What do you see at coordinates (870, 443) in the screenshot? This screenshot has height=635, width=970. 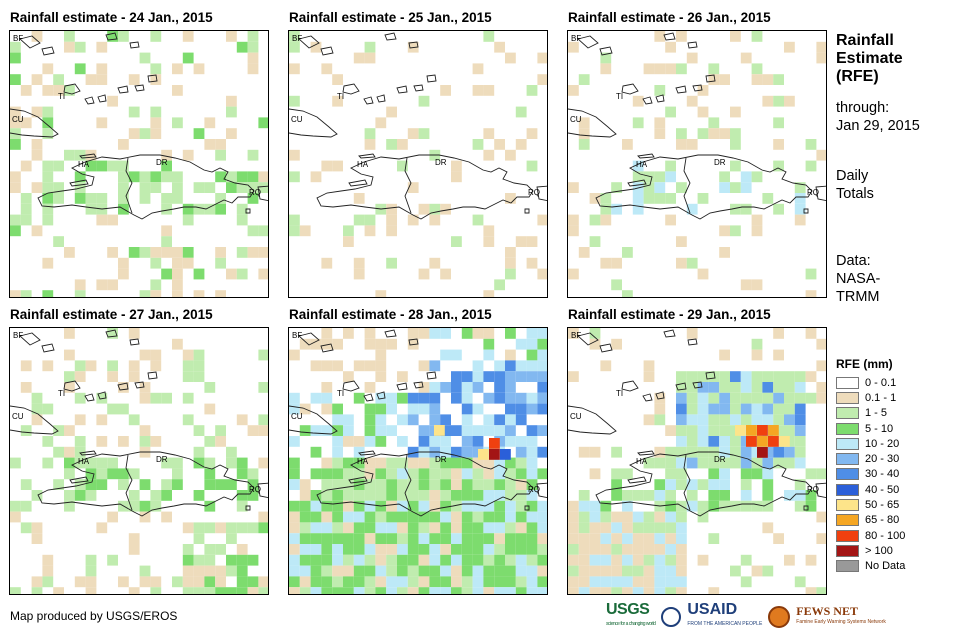 I see `legend-item: 10 - 20` at bounding box center [870, 443].